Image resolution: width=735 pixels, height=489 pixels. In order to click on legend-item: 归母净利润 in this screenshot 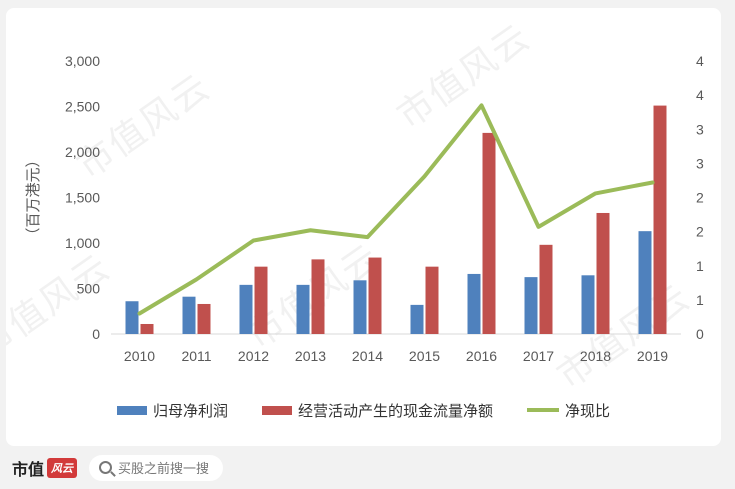, I will do `click(172, 410)`.